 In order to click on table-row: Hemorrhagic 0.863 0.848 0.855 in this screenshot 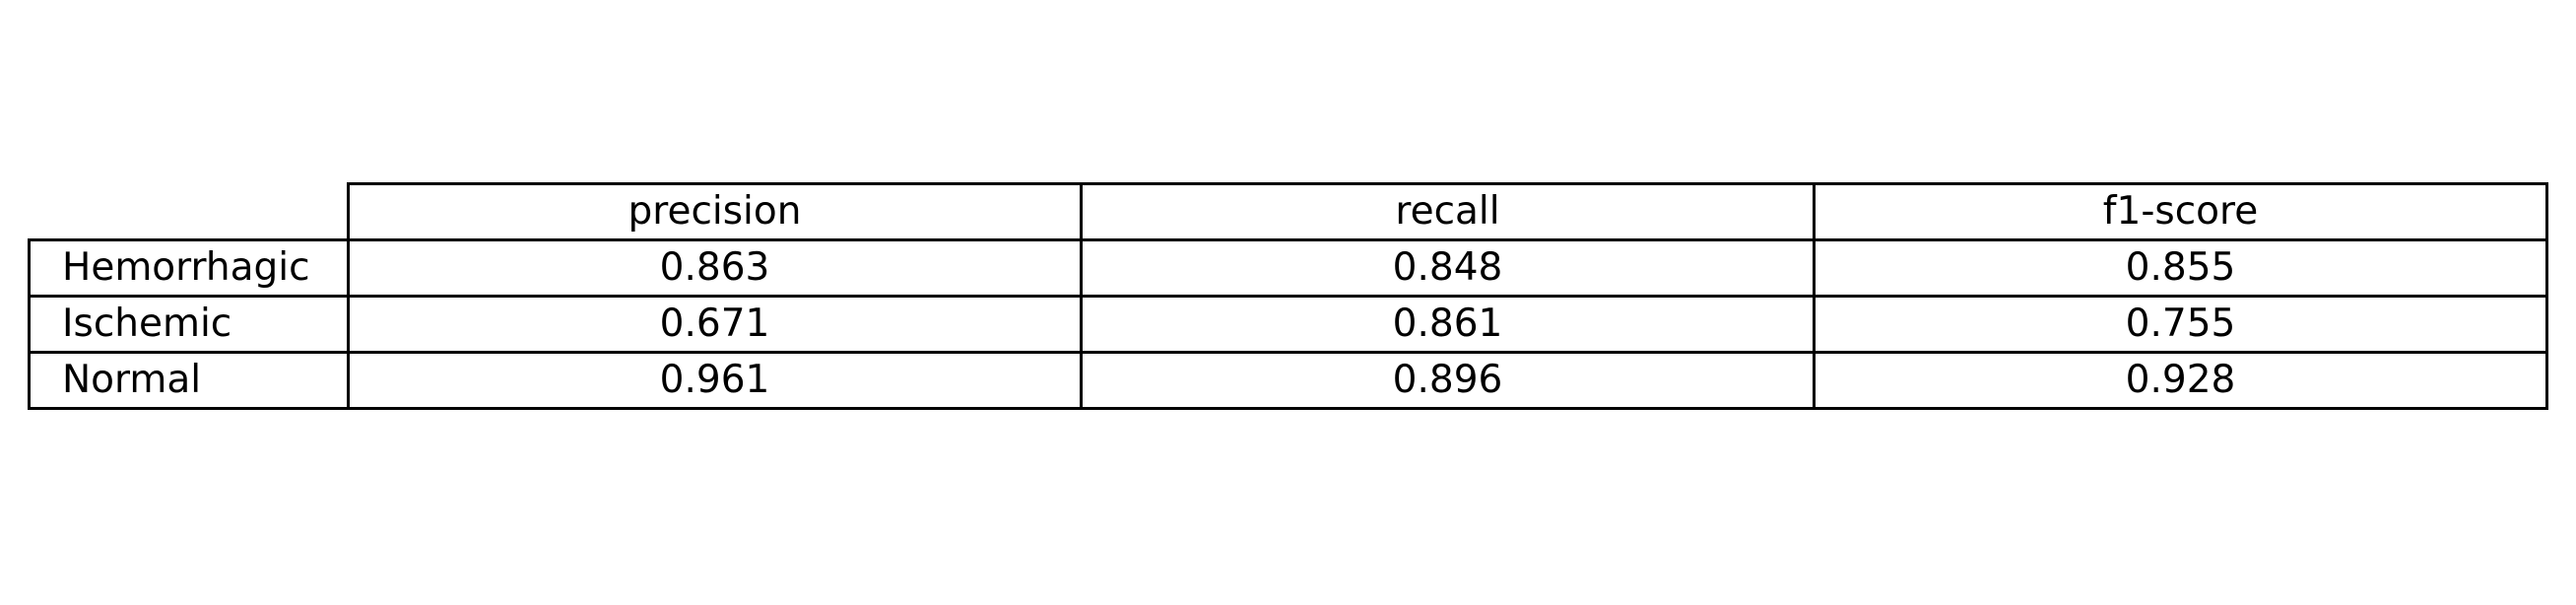, I will do `click(1288, 268)`.